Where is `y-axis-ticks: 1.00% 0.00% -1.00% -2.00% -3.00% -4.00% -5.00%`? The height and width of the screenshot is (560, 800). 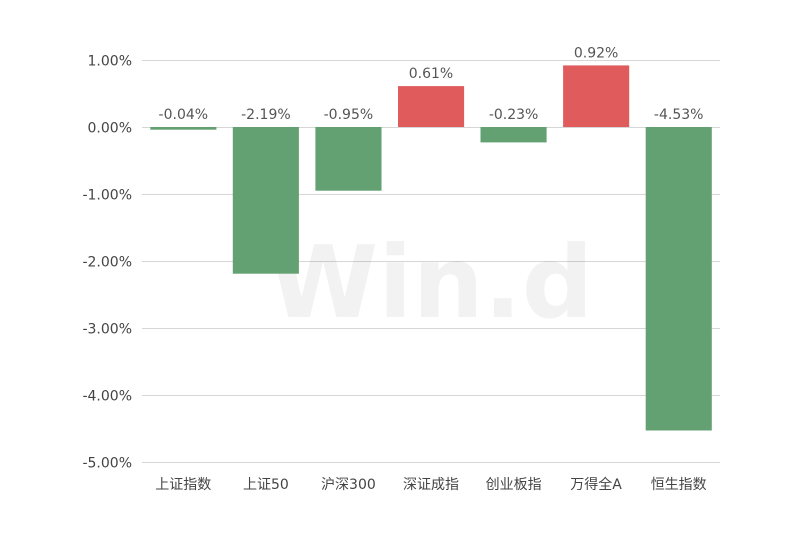 y-axis-ticks: 1.00% 0.00% -1.00% -2.00% -3.00% -4.00% -5.00% is located at coordinates (107, 263).